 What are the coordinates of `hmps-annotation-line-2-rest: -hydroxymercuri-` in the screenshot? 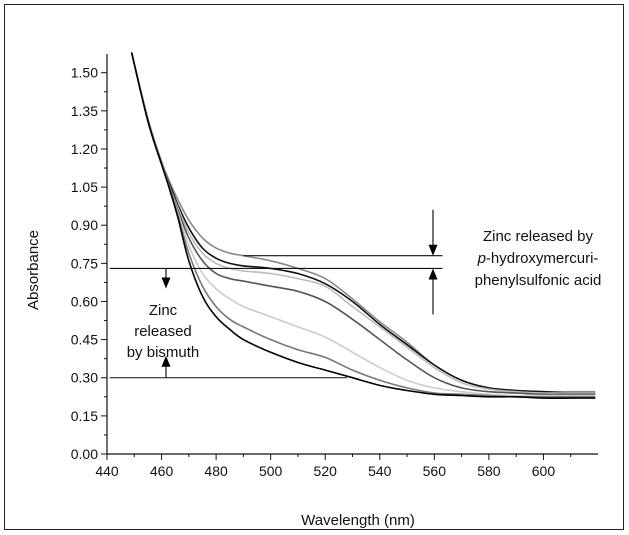 It's located at (542, 258).